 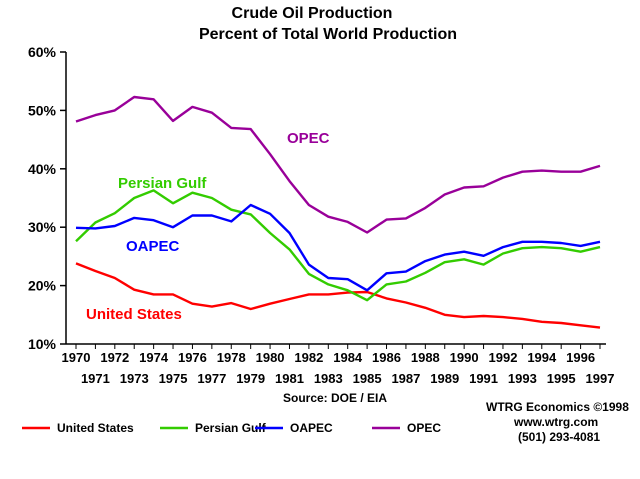 I want to click on x-tick-label: 1971, so click(x=95, y=378).